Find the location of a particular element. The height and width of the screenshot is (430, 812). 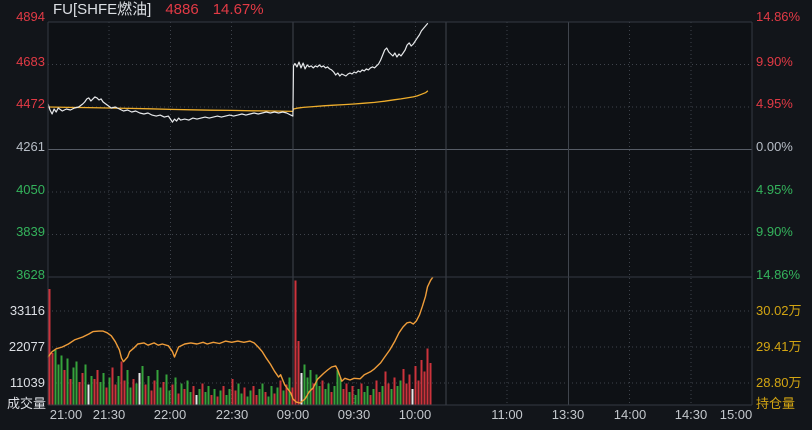

price-tick-4894: 4894 is located at coordinates (30, 16).